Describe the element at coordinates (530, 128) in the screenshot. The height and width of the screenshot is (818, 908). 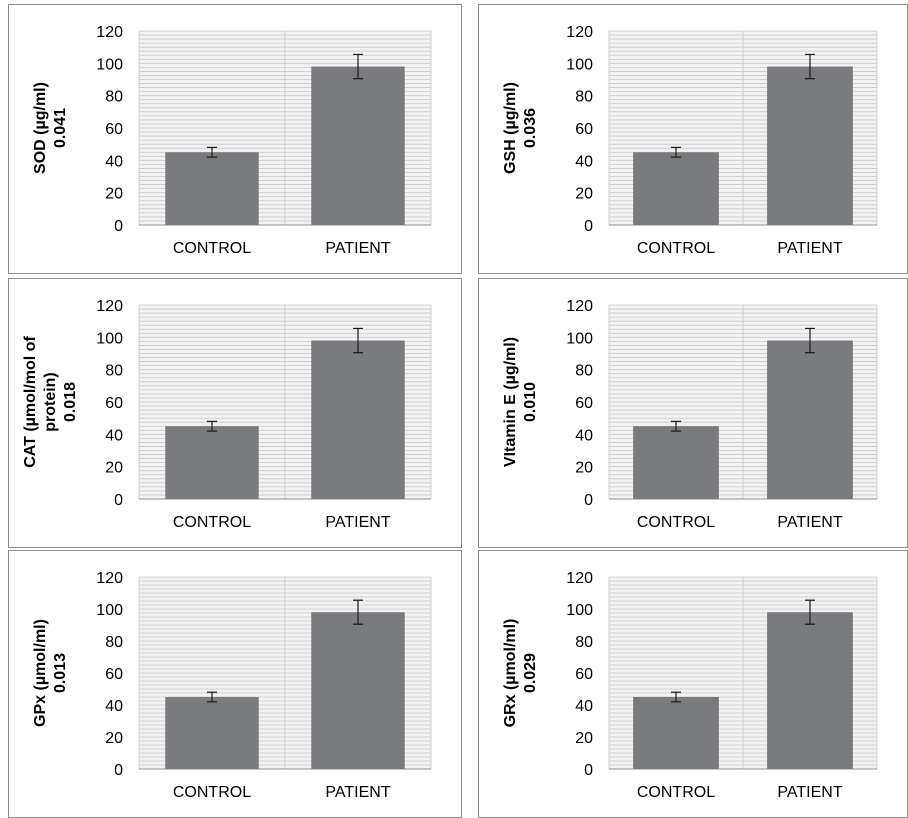
I see `y-axis-label-line: 0.036` at that location.